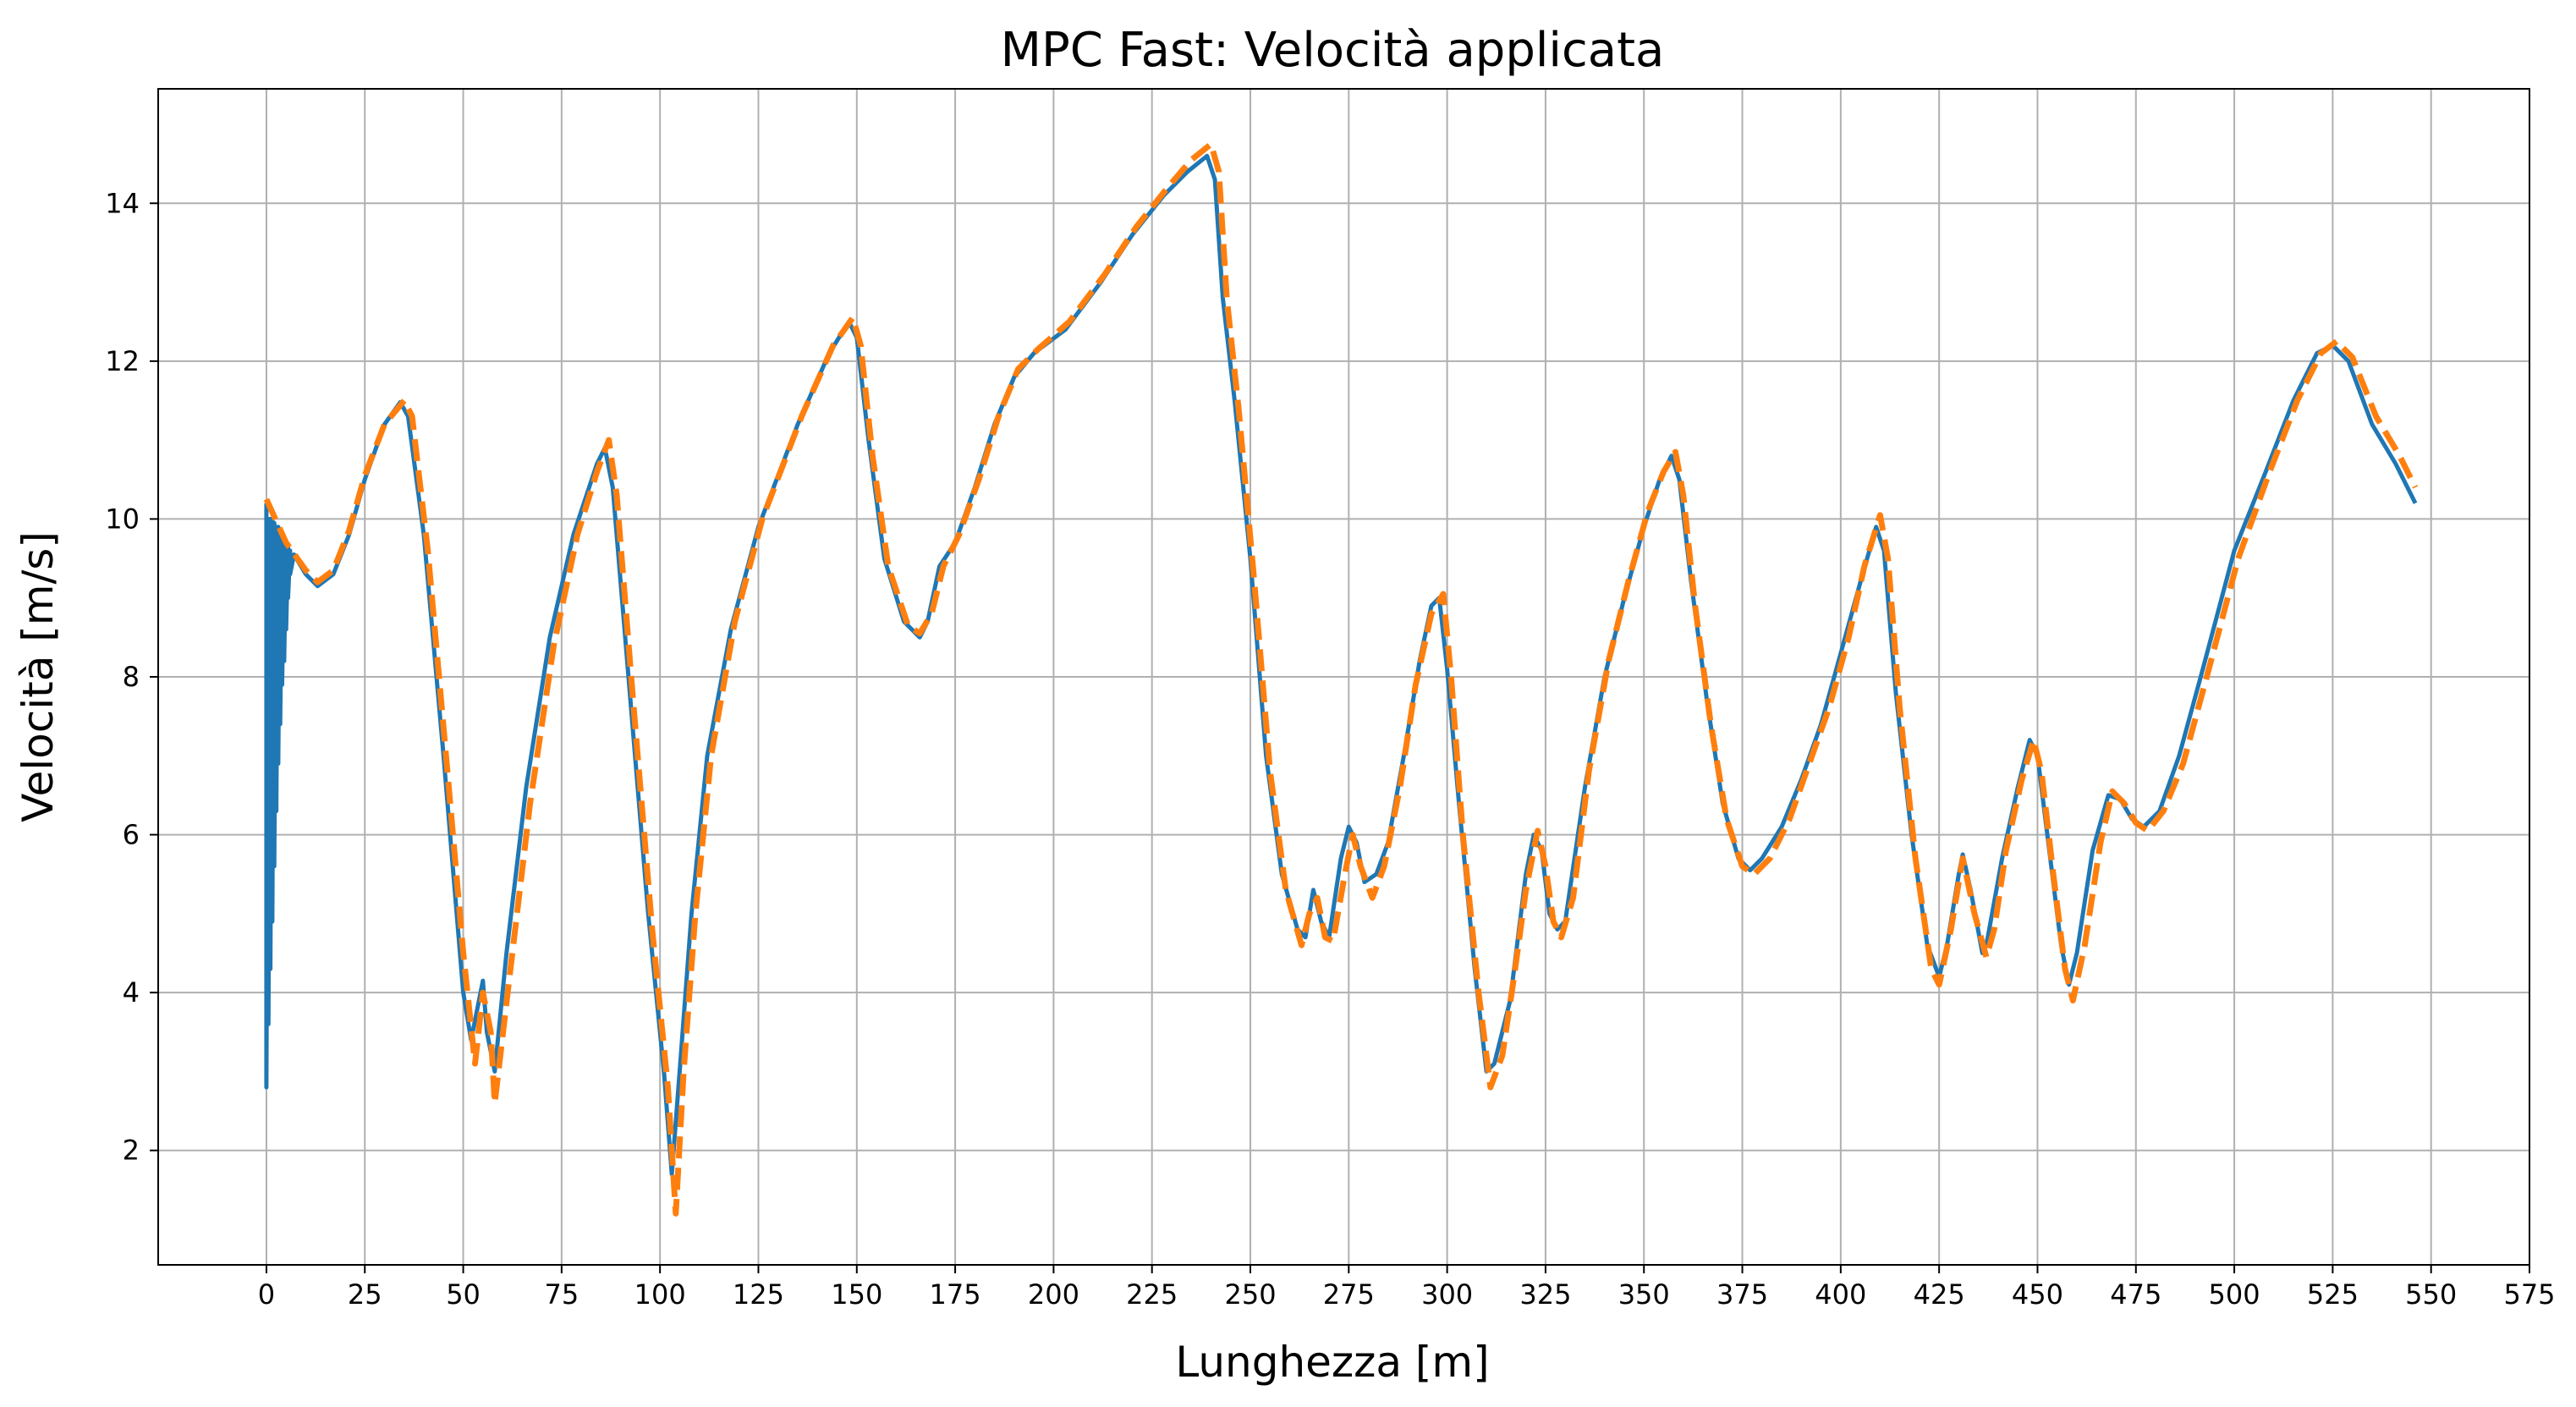  Describe the element at coordinates (38, 676) in the screenshot. I see `y-axis-label: Velocità [m/s]` at that location.